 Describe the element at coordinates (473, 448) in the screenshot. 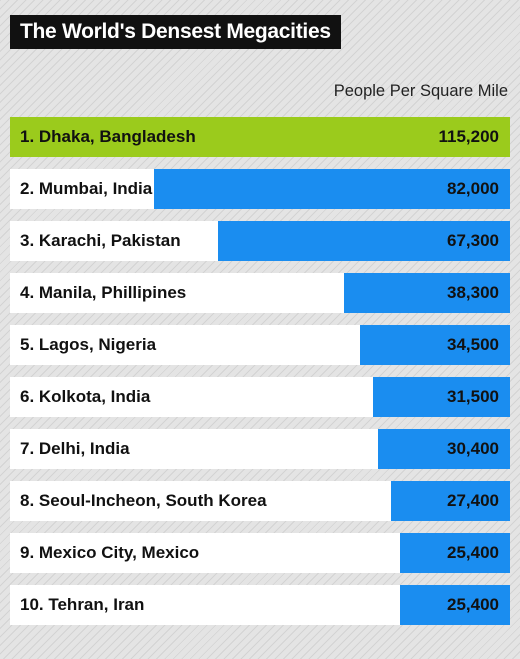

I see `value-label: 30,400` at that location.